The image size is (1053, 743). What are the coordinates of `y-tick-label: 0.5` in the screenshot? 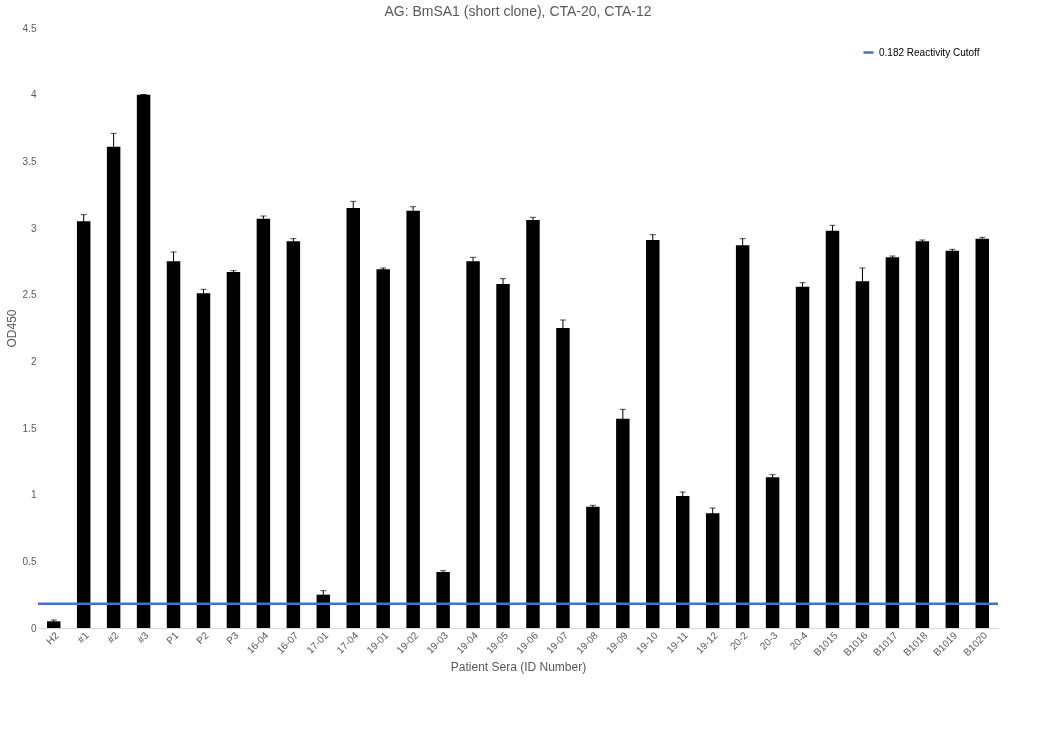 It's located at (29, 561).